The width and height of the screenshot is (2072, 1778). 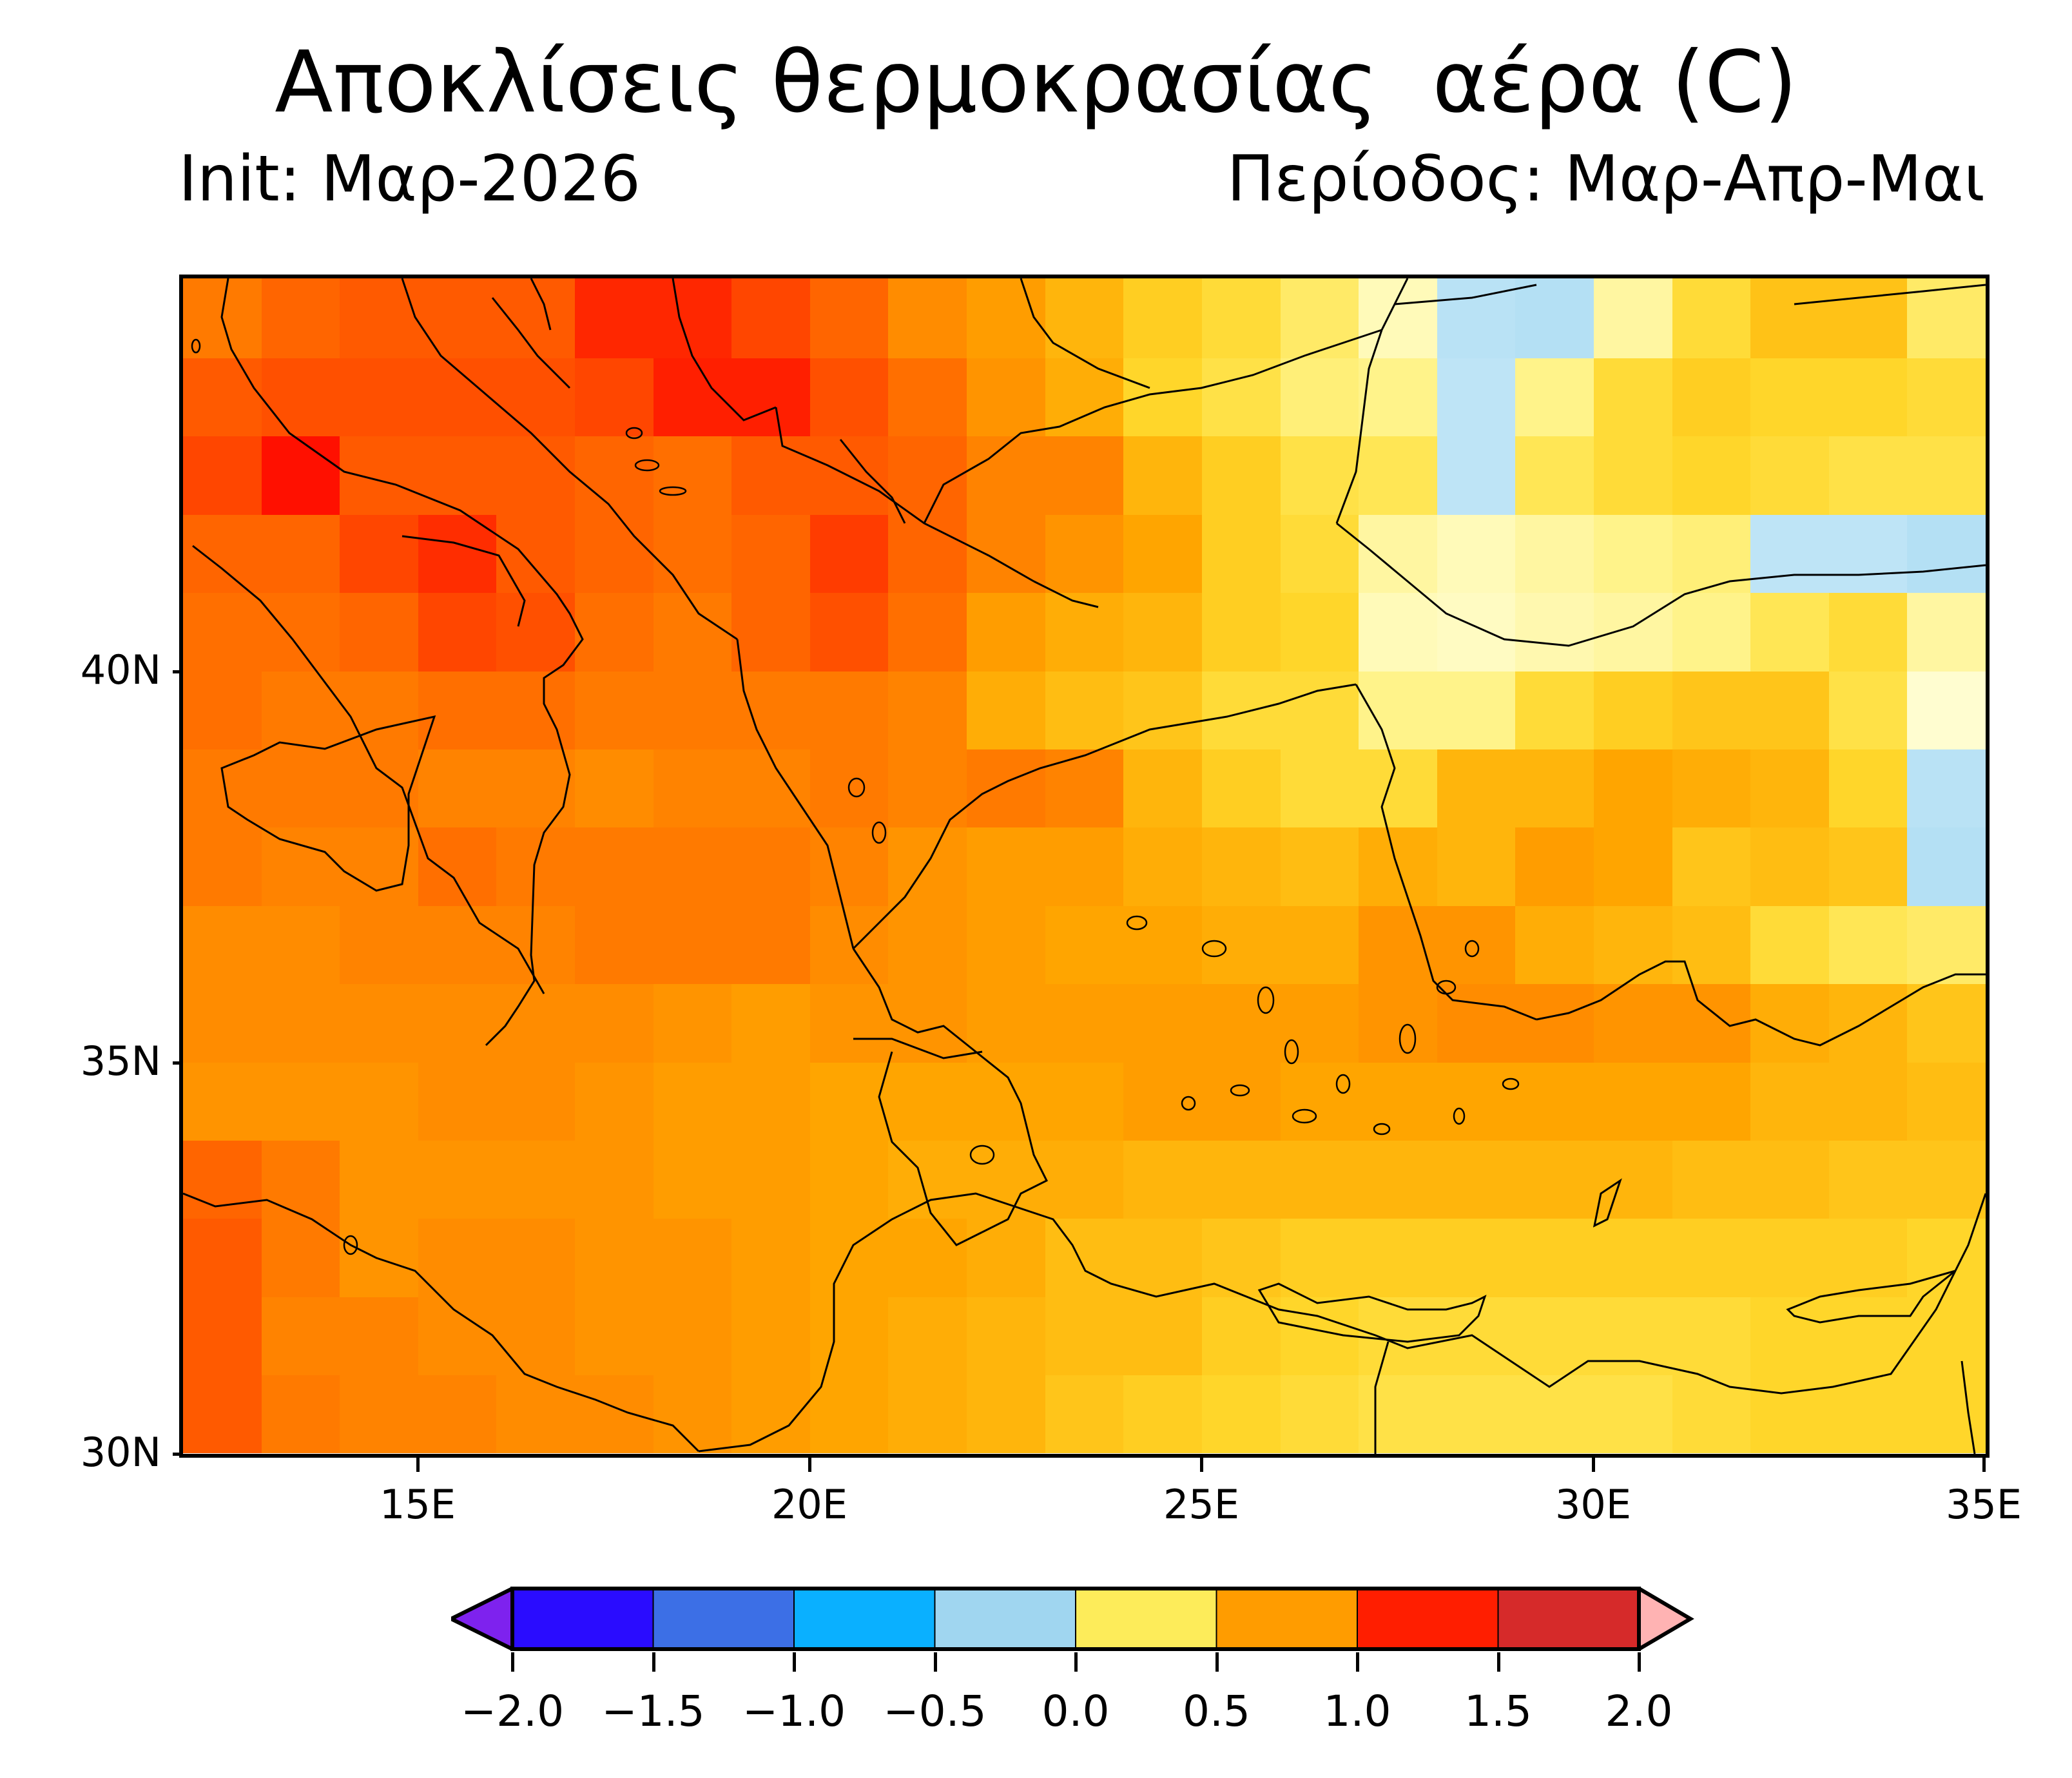 I want to click on colorbar-tick-label: 1.0, so click(x=1357, y=1711).